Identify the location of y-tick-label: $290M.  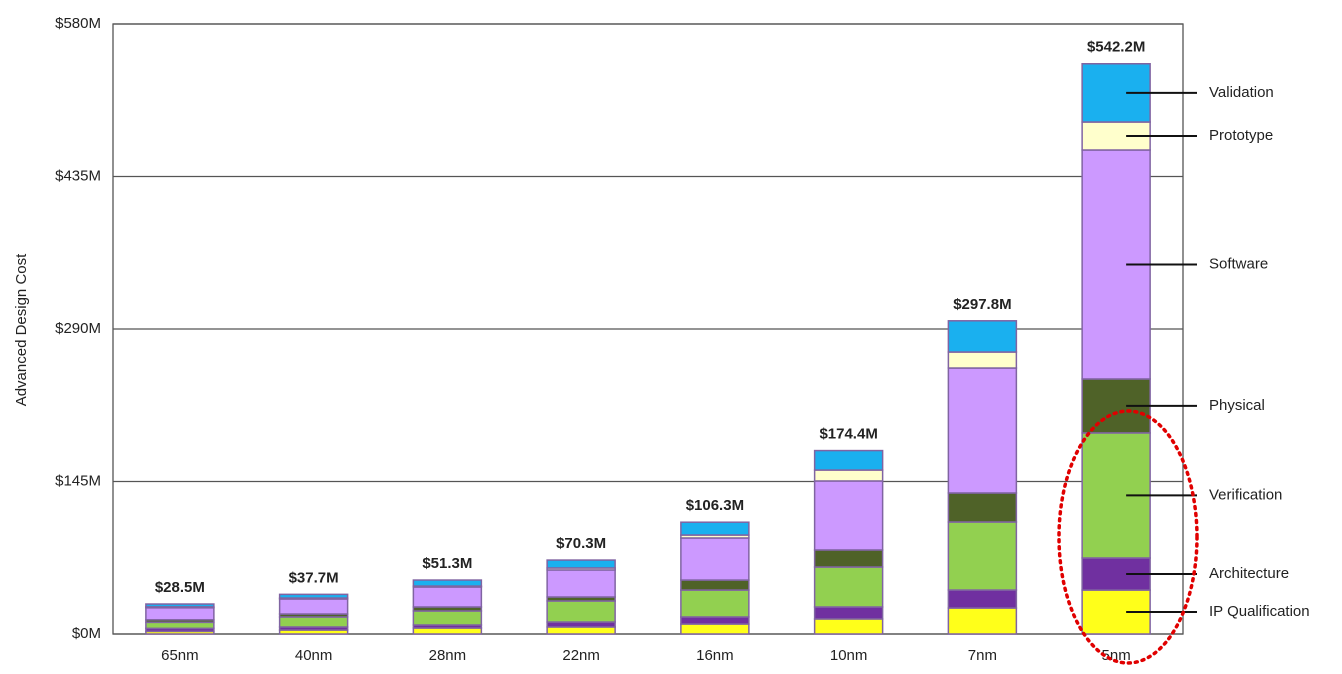
(78, 328).